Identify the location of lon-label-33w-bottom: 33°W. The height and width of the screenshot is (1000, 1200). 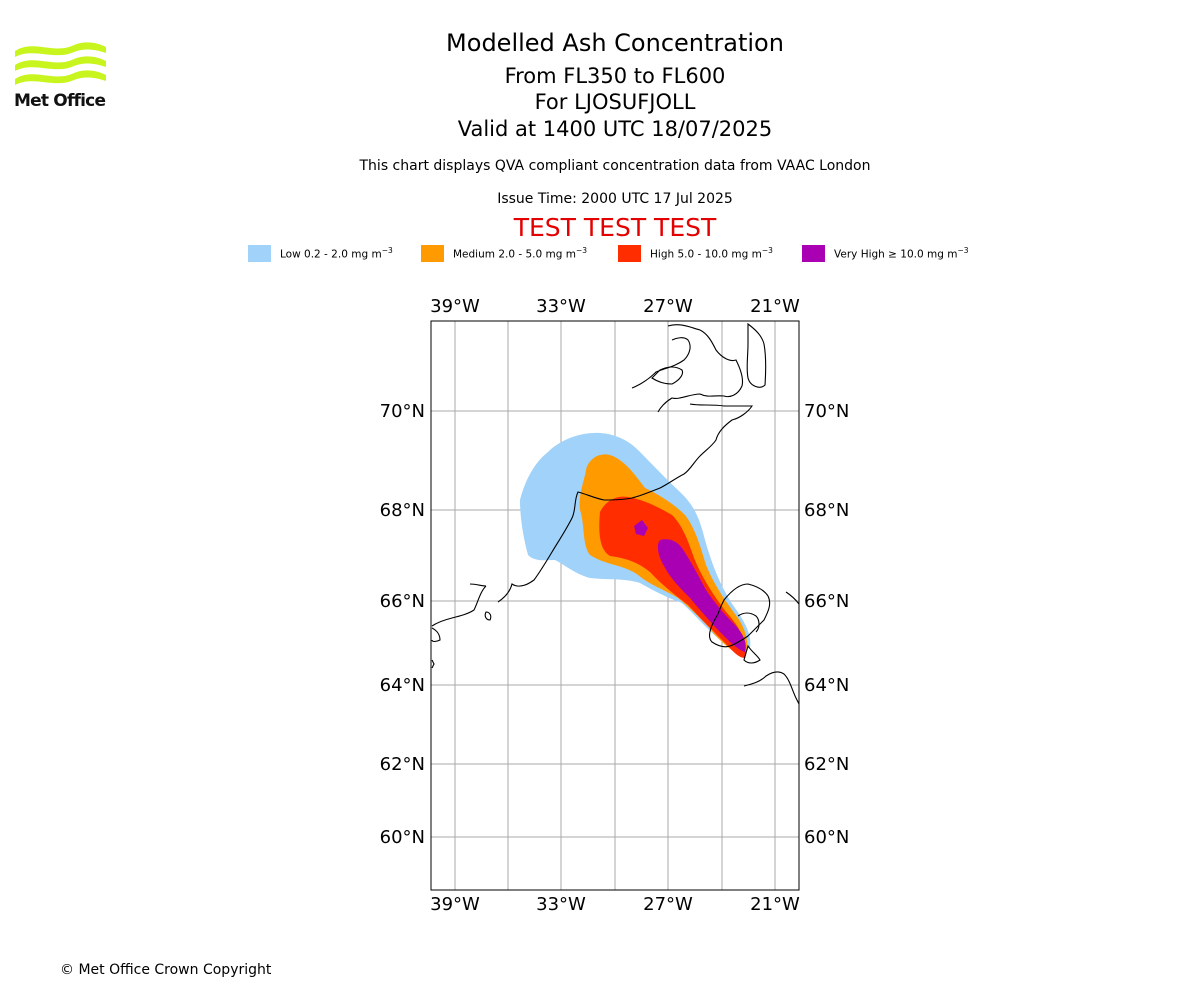
(561, 904).